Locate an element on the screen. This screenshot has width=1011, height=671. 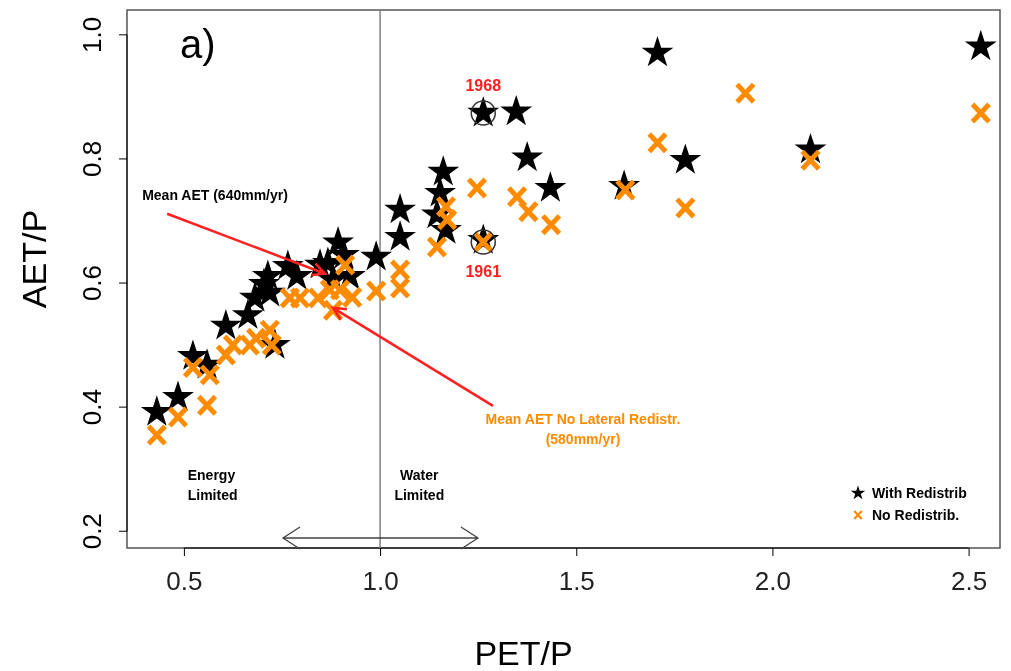
x-axis-title: PET/P is located at coordinates (523, 652).